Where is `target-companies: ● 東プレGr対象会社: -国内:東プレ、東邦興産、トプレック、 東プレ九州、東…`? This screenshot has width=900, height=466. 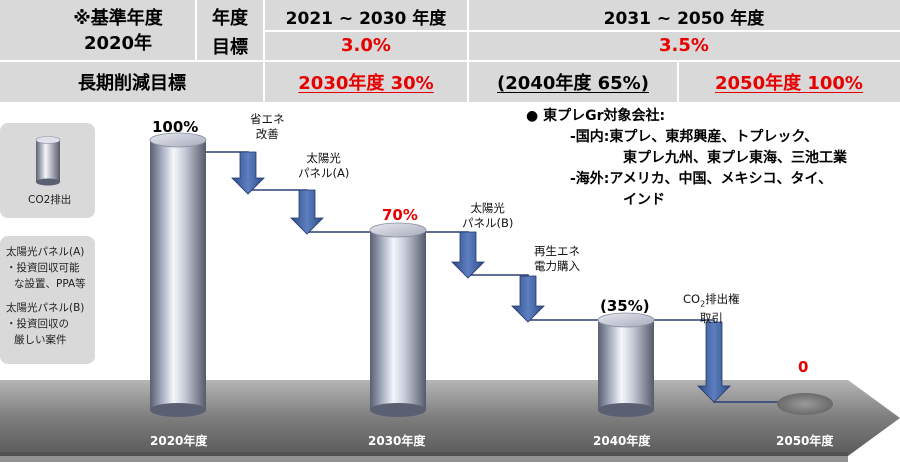
target-companies: ● 東プレGr対象会社: -国内:東プレ、東邦興産、トプレック、 東プレ九州、東… is located at coordinates (686, 158).